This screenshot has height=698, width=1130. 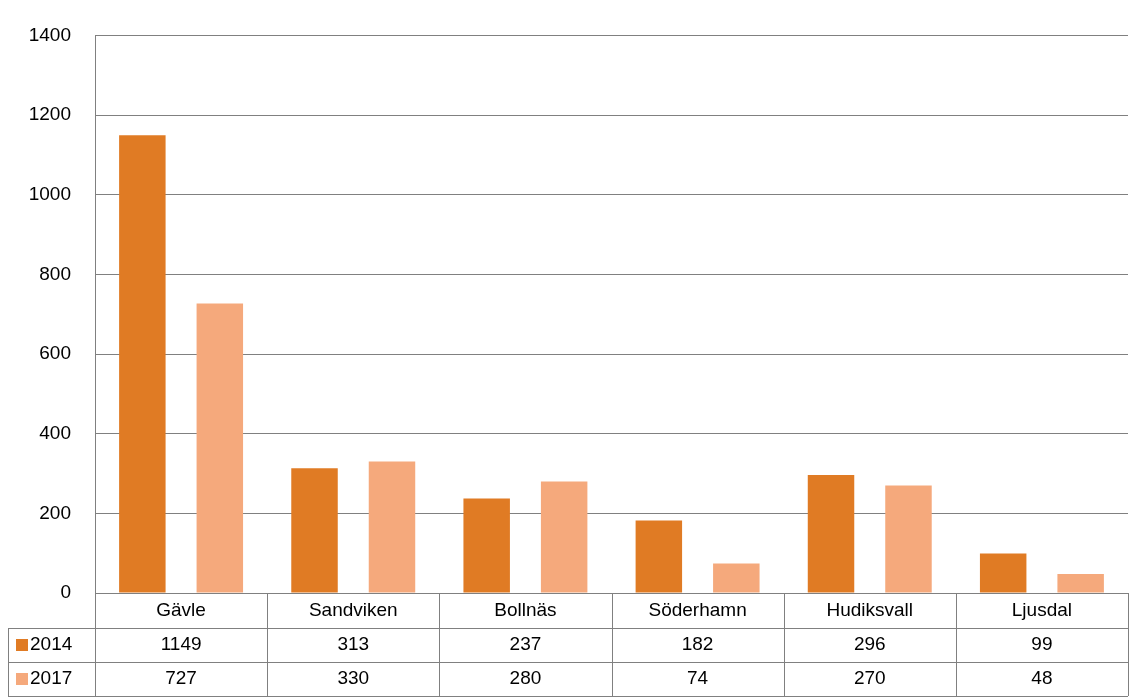 I want to click on data-label: 280, so click(x=525, y=678).